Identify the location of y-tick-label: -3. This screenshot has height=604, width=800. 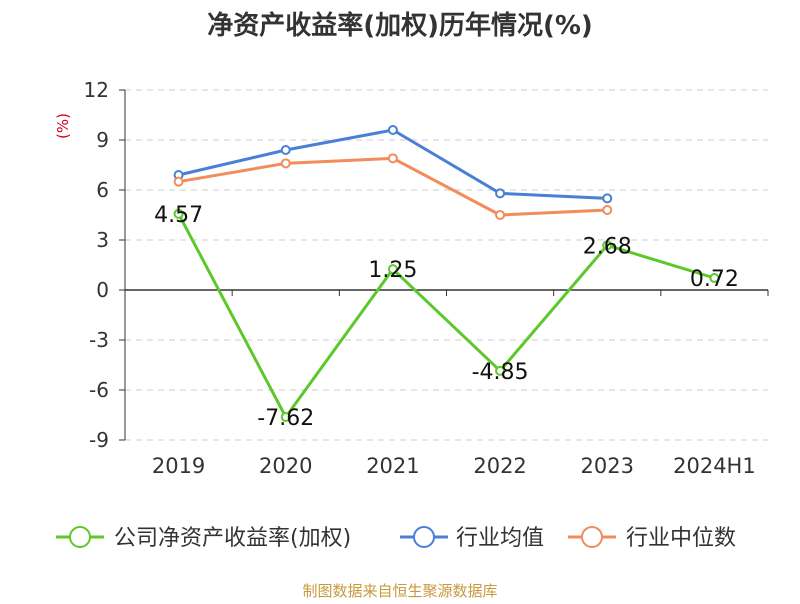
(99, 340).